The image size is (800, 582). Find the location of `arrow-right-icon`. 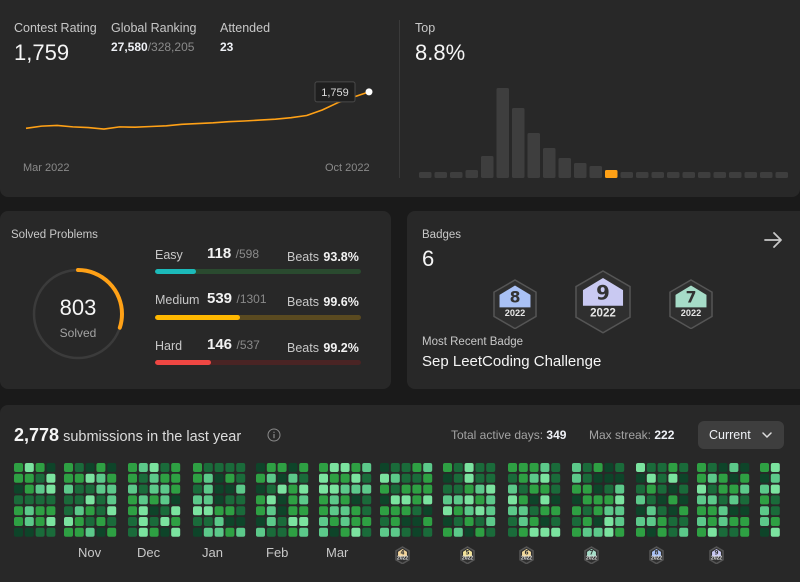

arrow-right-icon is located at coordinates (773, 240).